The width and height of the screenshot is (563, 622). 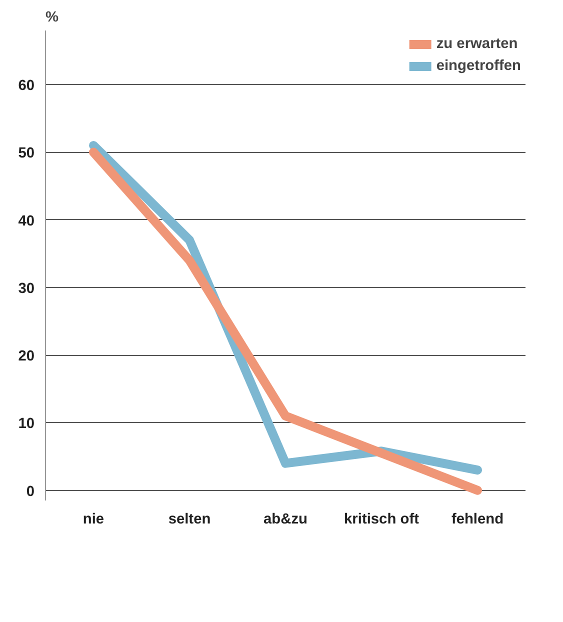 What do you see at coordinates (26, 356) in the screenshot?
I see `y-tick-label: 20` at bounding box center [26, 356].